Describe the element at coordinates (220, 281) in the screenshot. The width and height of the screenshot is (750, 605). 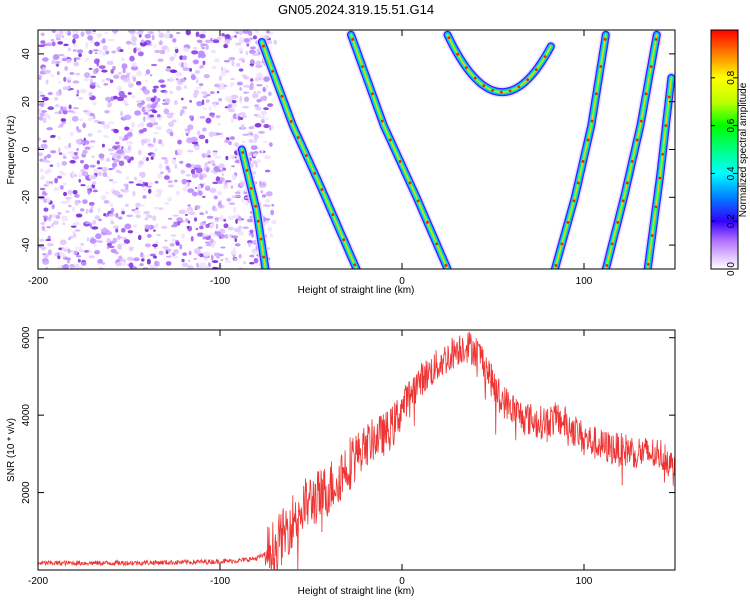
I see `x-tick-label: -100` at that location.